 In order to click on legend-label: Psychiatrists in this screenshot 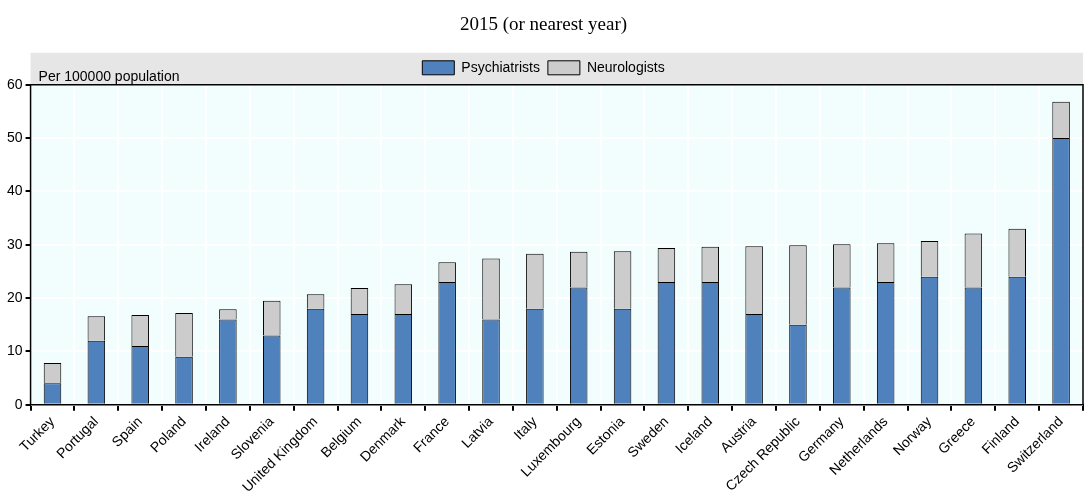, I will do `click(500, 66)`.